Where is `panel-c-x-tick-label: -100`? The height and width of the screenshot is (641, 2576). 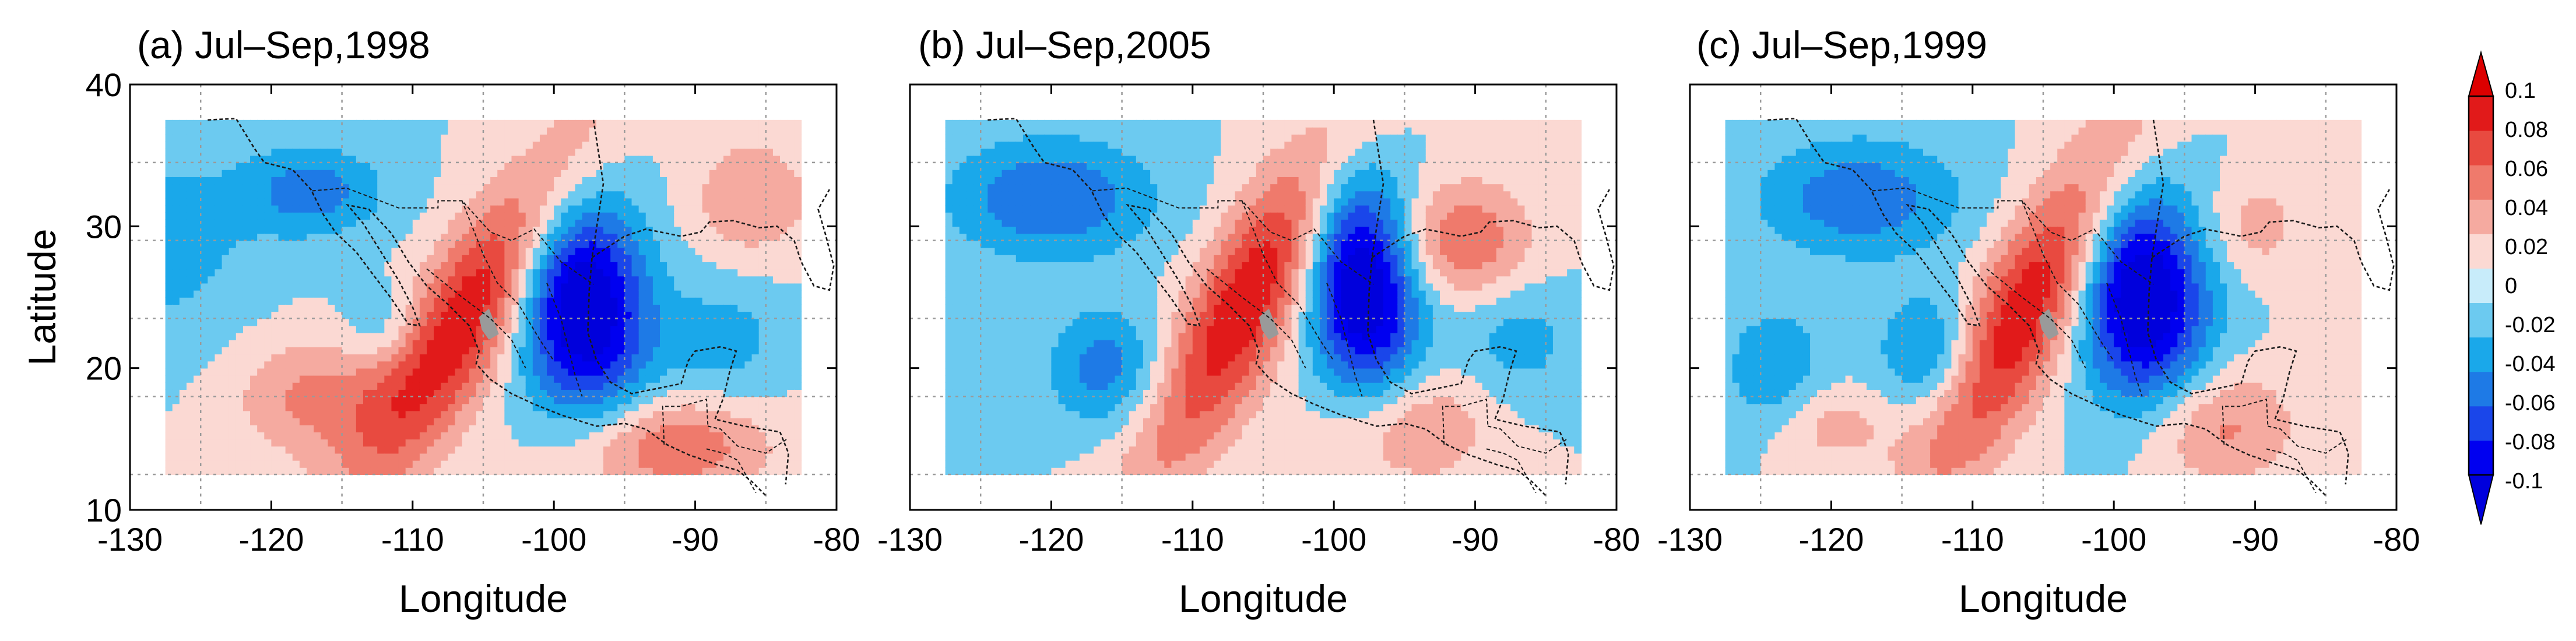
panel-c-x-tick-label: -100 is located at coordinates (2113, 539).